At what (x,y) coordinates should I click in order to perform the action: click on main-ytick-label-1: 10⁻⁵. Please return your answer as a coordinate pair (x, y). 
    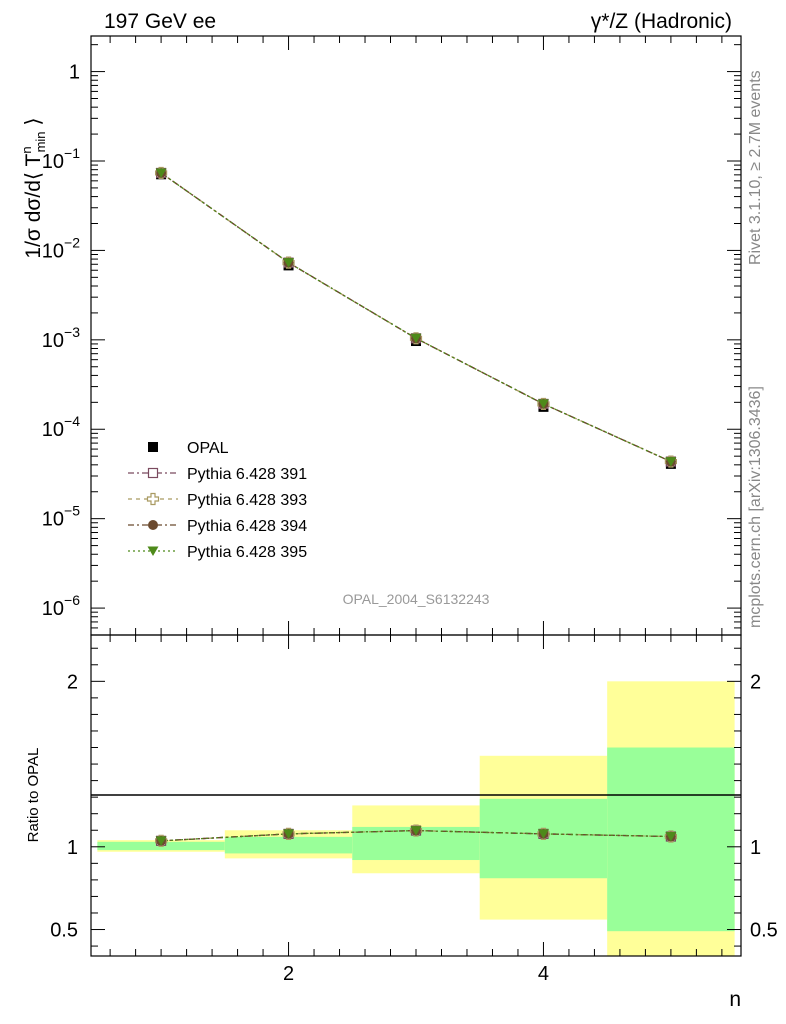
    Looking at the image, I should click on (61, 517).